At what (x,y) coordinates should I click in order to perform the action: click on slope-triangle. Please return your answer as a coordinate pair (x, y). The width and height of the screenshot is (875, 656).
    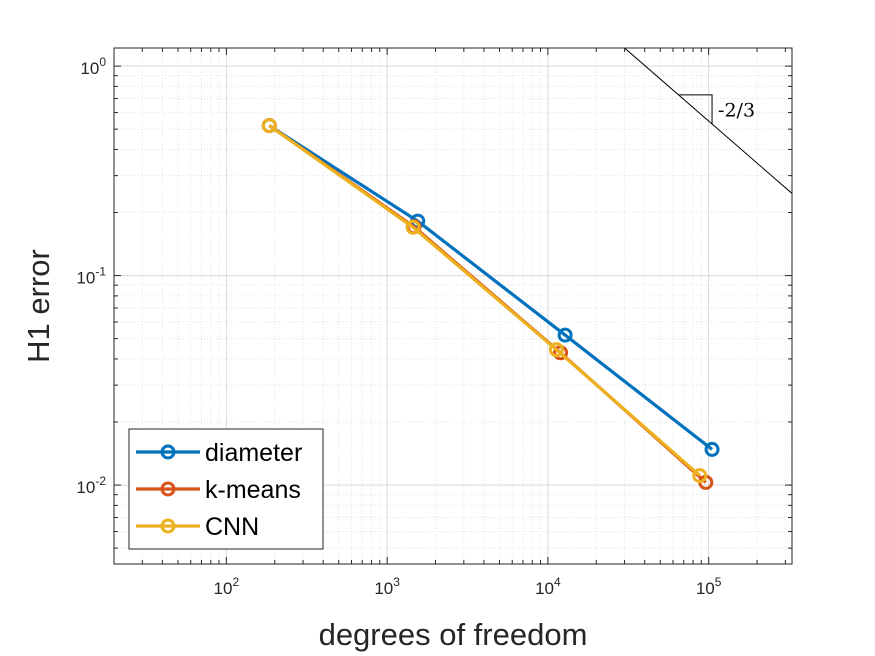
    Looking at the image, I should click on (695, 109).